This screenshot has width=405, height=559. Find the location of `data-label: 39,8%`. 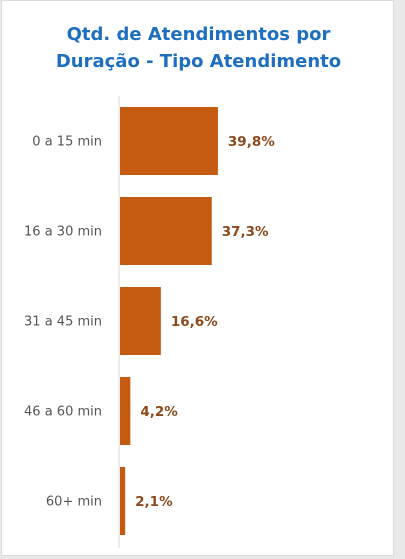

data-label: 39,8% is located at coordinates (251, 142).